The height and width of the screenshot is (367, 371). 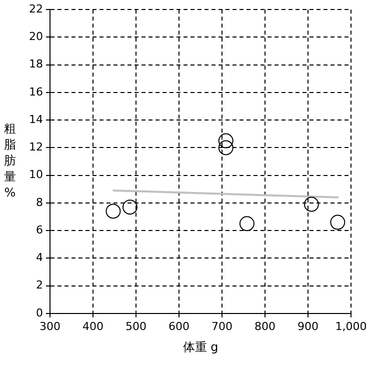 I want to click on y-tick-label: 16, so click(x=35, y=91).